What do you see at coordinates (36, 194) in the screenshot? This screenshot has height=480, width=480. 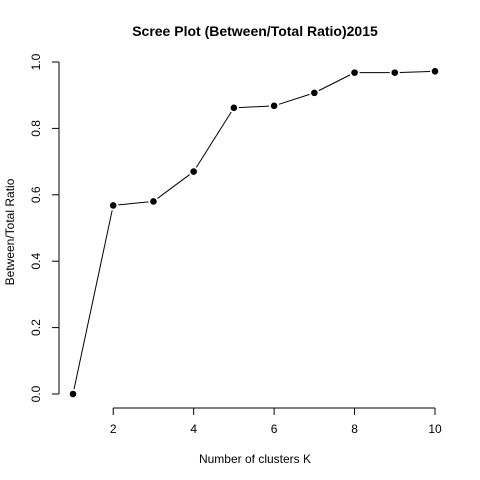 I see `y-tick-label: 0.6` at bounding box center [36, 194].